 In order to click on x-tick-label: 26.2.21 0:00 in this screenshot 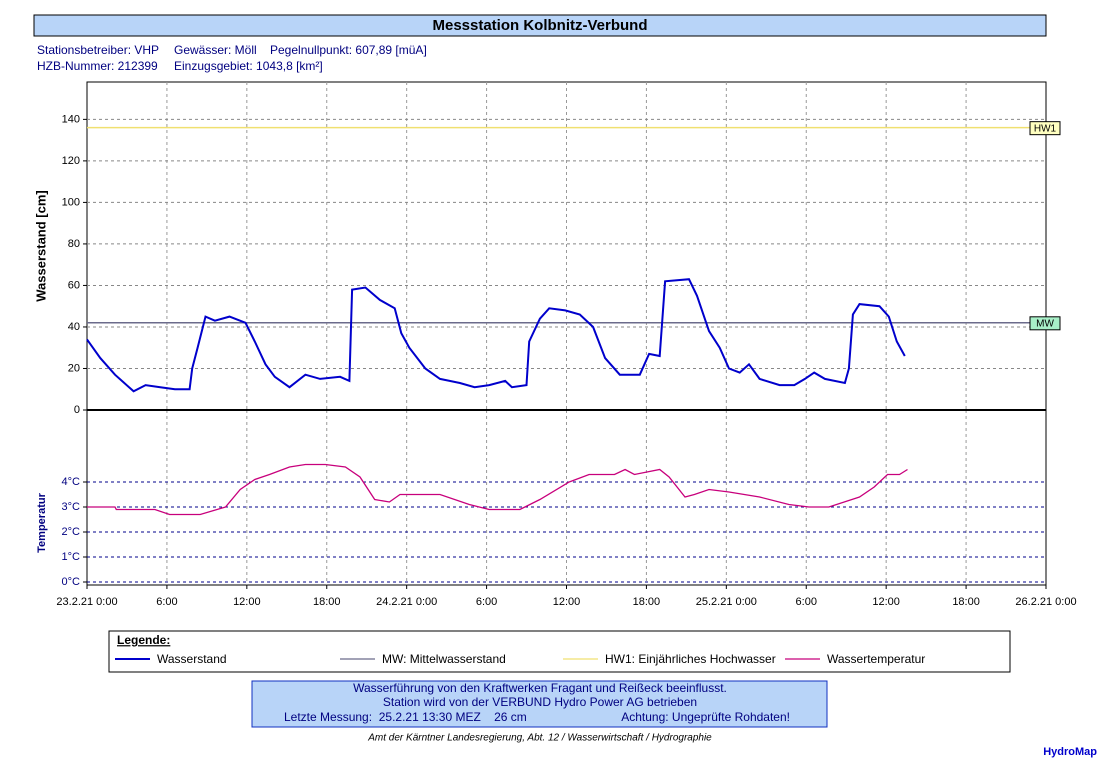, I will do `click(1045, 602)`.